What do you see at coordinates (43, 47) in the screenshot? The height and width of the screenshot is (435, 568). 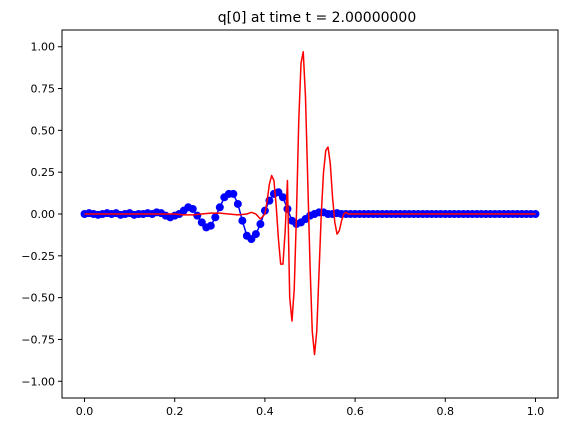 I see `y-tick-label: 1.00` at bounding box center [43, 47].